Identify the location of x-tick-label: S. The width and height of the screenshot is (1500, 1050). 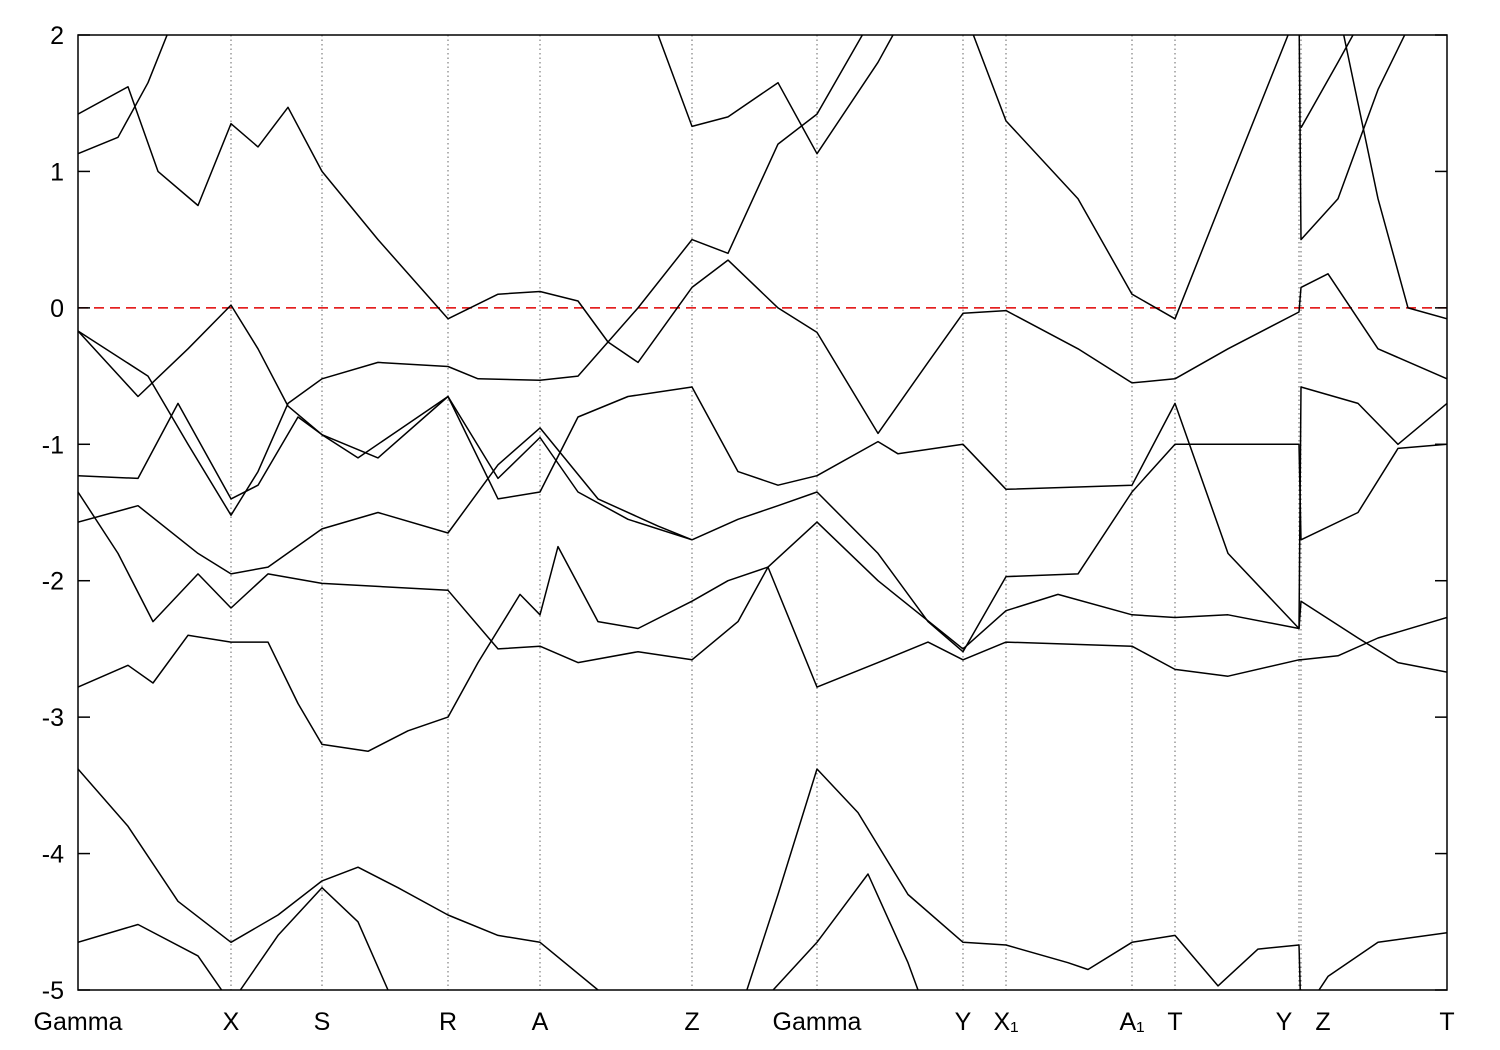
(322, 1022).